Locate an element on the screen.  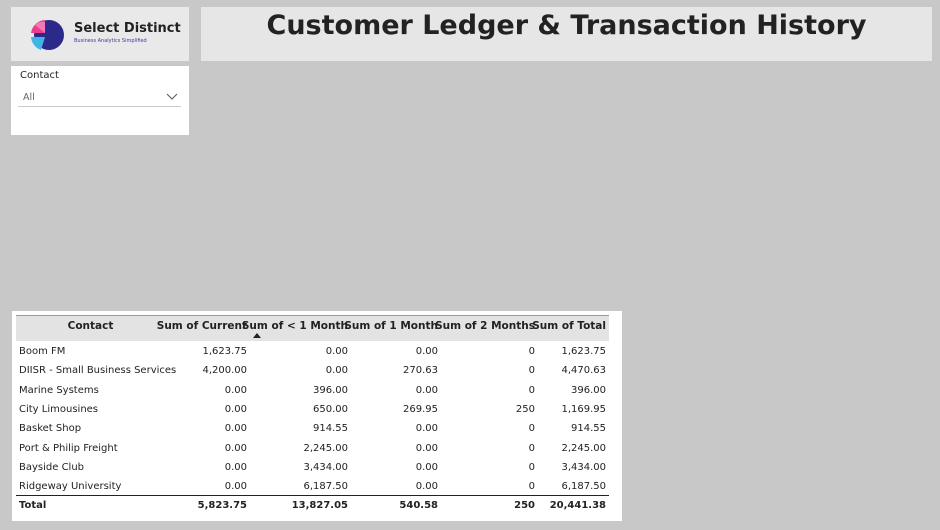
row-label: City Limousines is located at coordinates (59, 409).